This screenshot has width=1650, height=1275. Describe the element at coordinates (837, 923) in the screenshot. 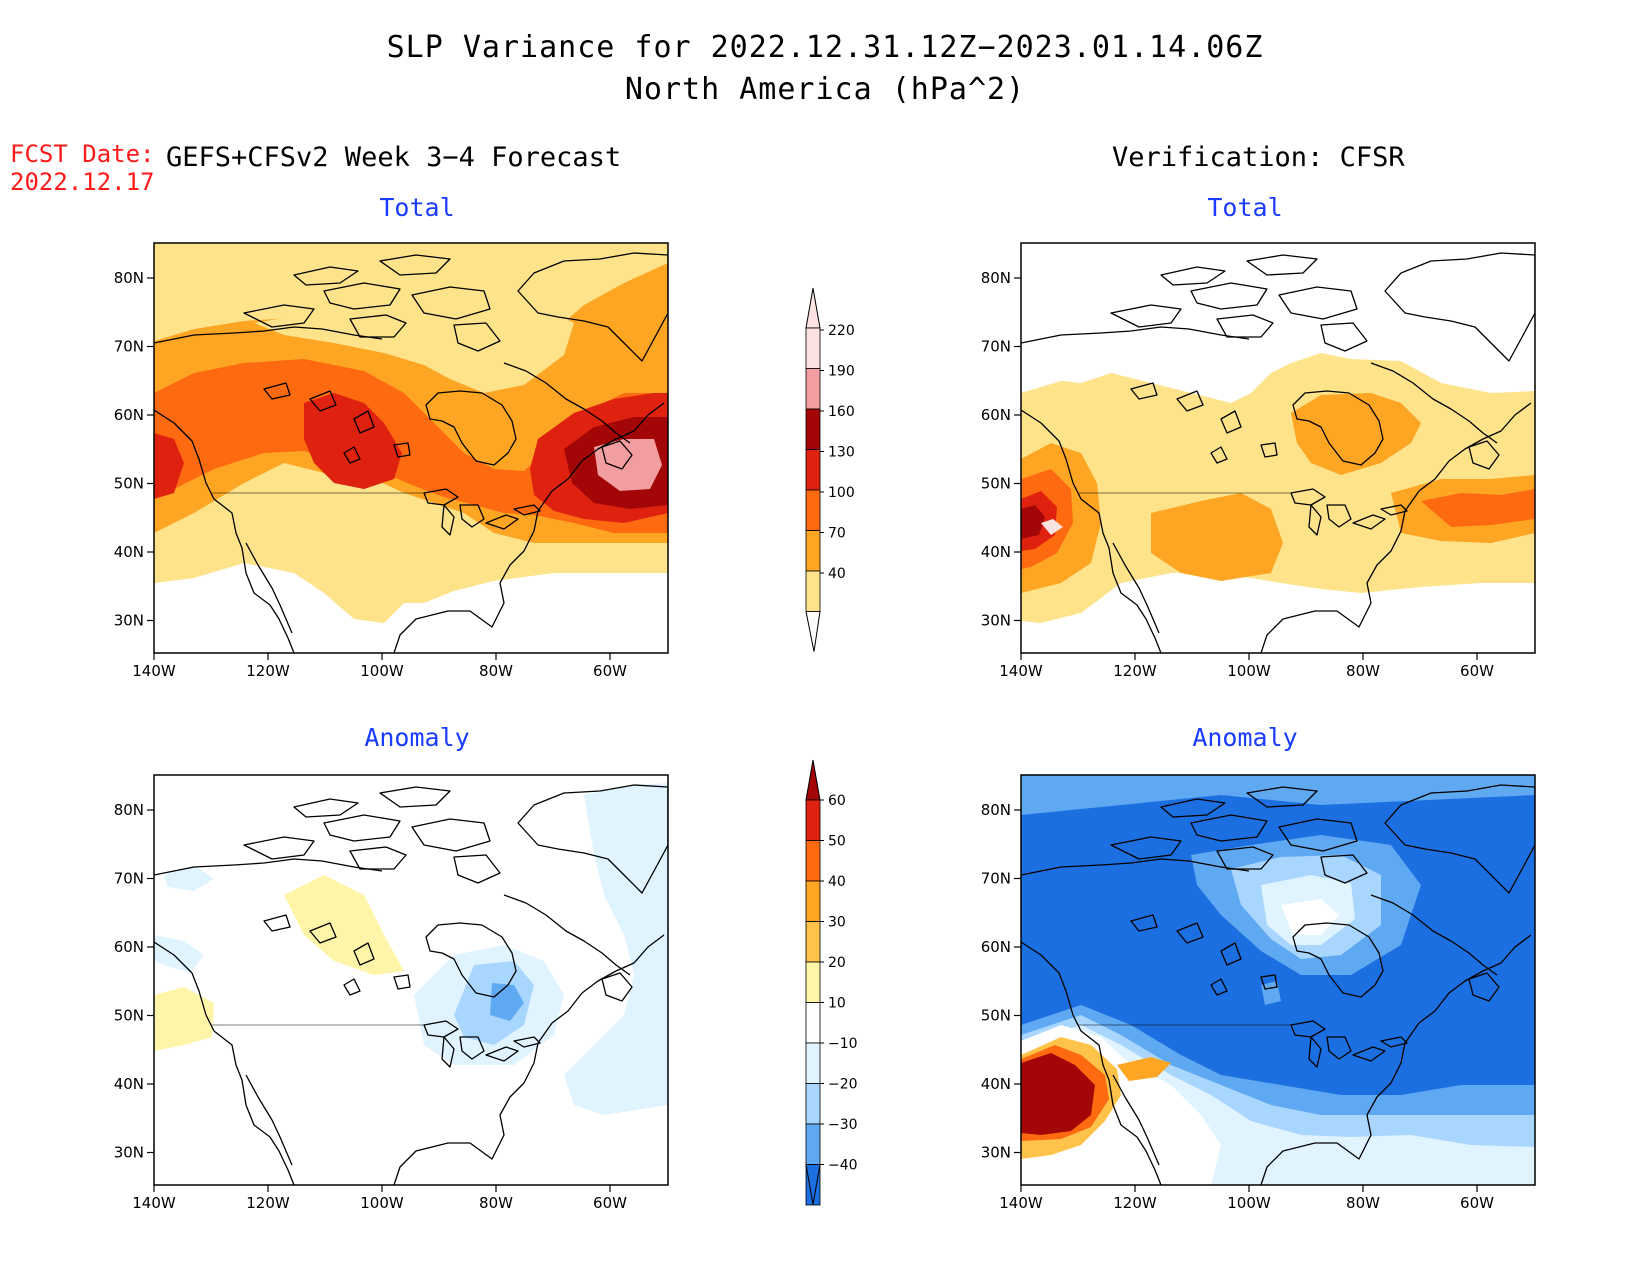

I see `colorbar-label: 30` at that location.